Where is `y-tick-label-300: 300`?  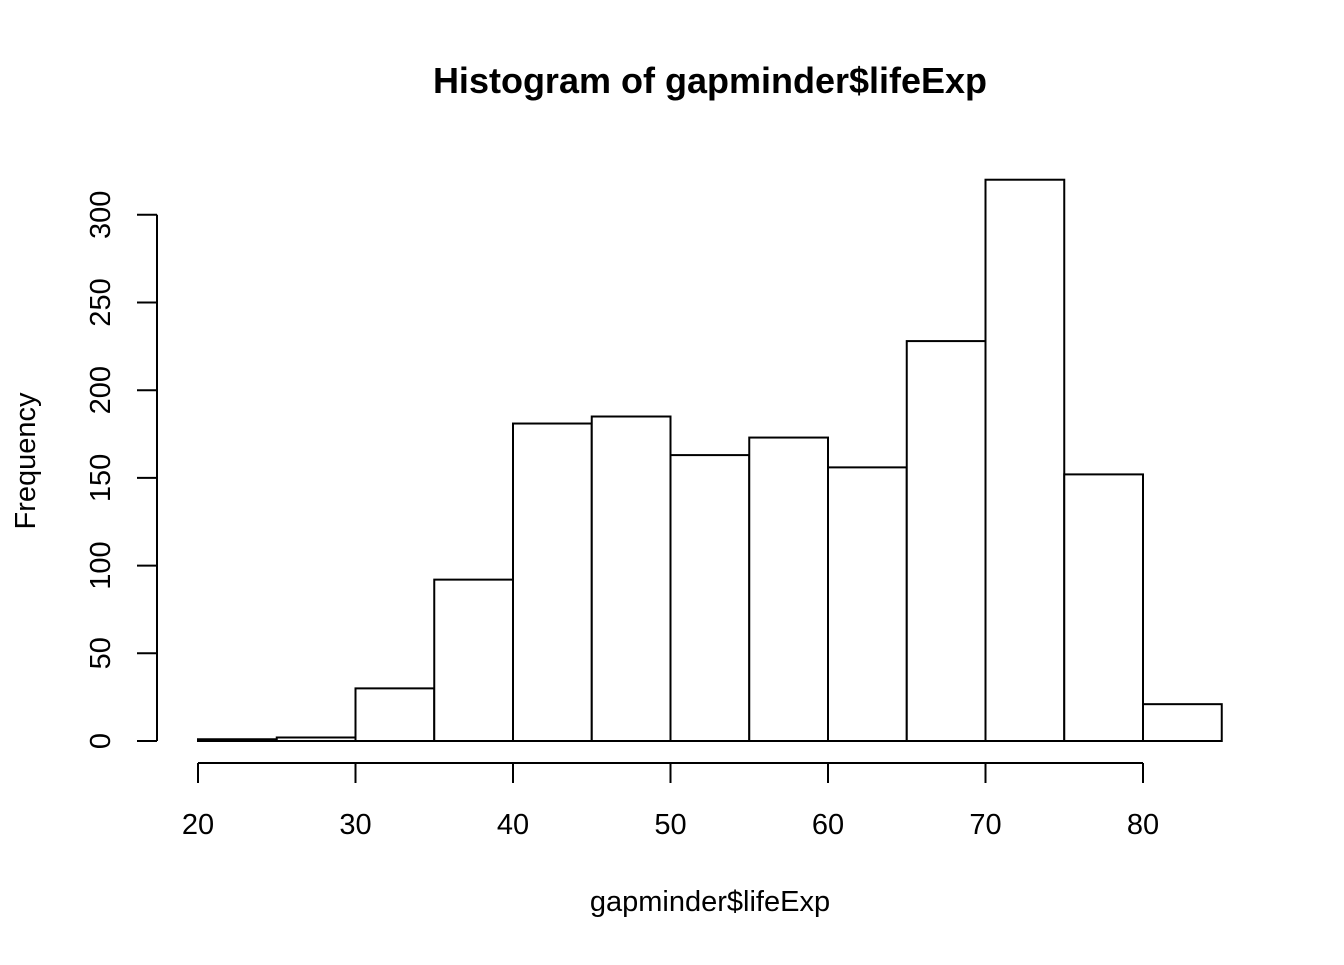
y-tick-label-300: 300 is located at coordinates (101, 215).